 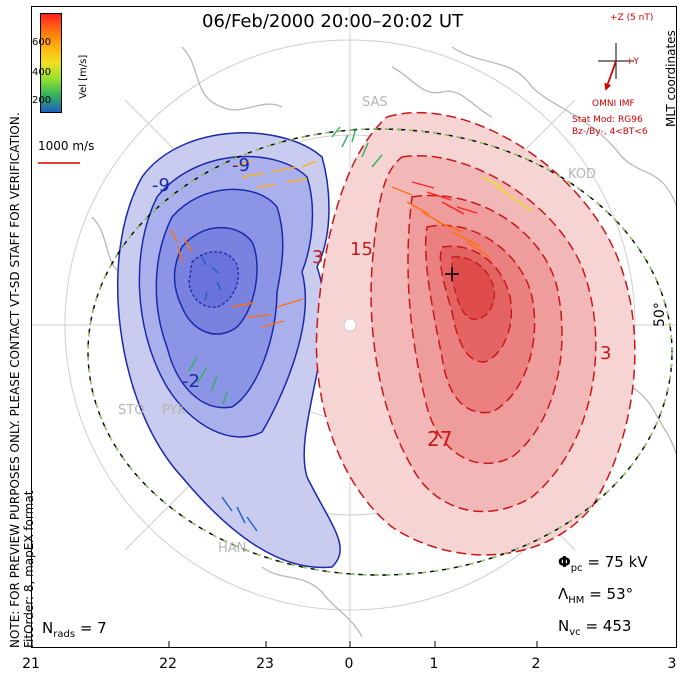 What do you see at coordinates (576, 568) in the screenshot?
I see `phi-pc-subscript: pc` at bounding box center [576, 568].